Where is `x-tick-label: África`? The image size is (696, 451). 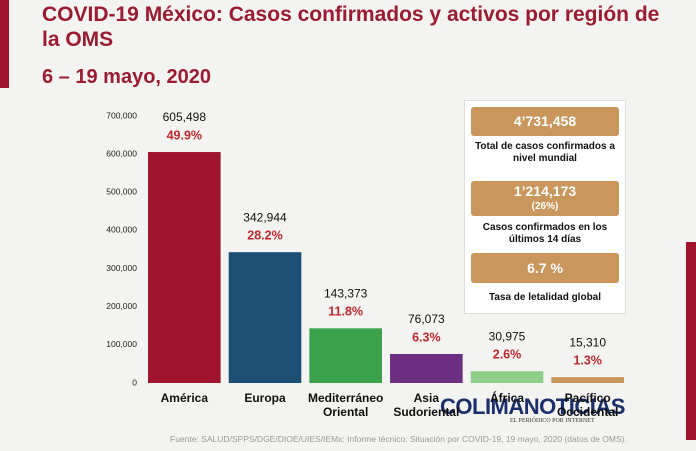
x-tick-label: África is located at coordinates (506, 398).